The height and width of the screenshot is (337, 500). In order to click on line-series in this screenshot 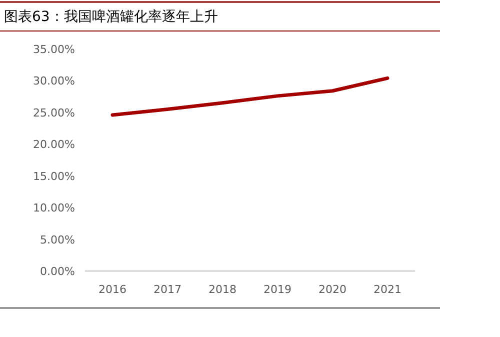, I will do `click(250, 96)`.